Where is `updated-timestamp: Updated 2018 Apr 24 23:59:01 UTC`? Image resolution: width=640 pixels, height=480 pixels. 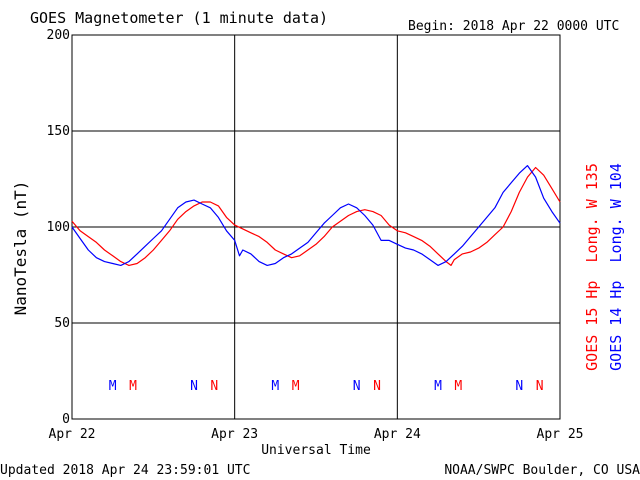
updated-timestamp: Updated 2018 Apr 24 23:59:01 UTC is located at coordinates (125, 470).